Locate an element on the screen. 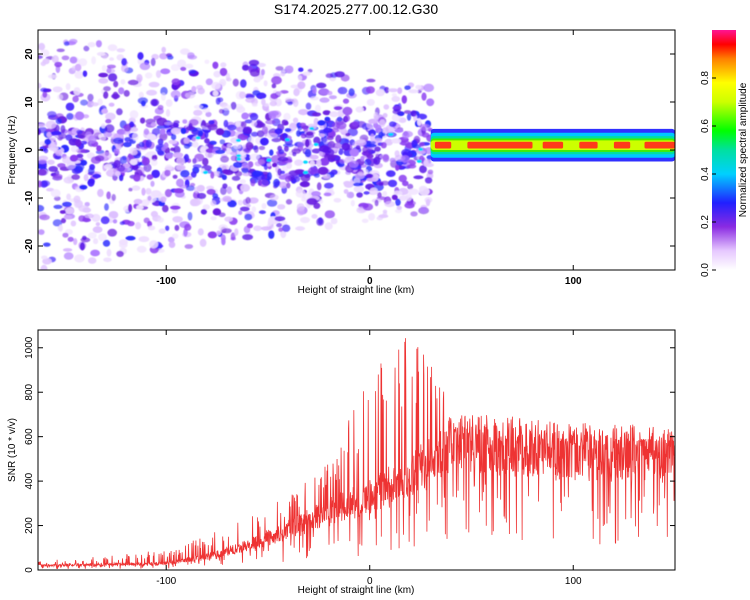  heatmap-y-tick-label: 10 is located at coordinates (29, 102).